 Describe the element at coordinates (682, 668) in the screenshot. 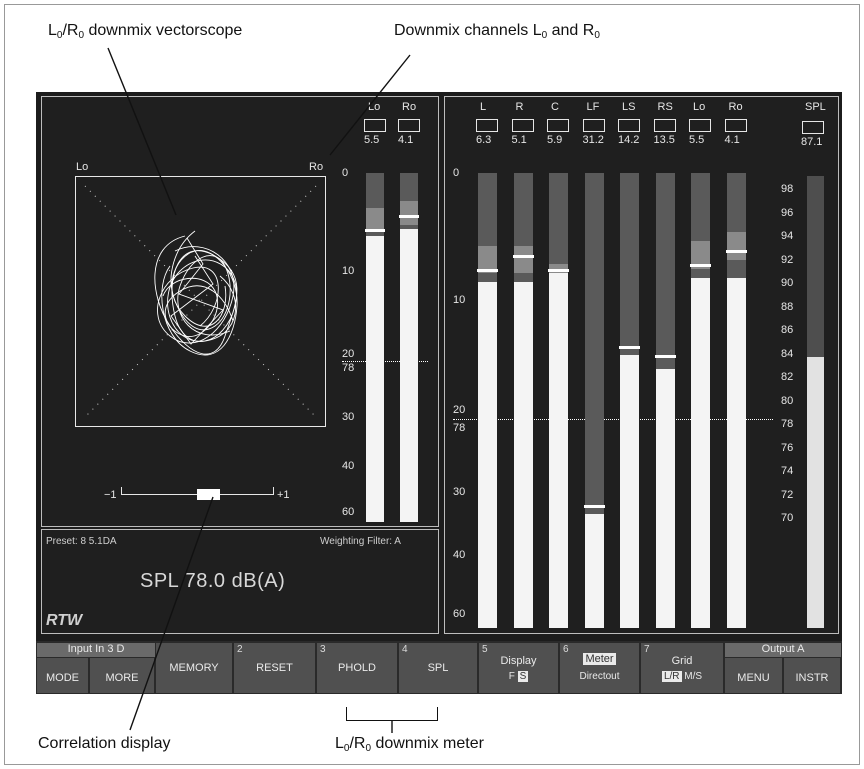

I see `grid-button: 7 Grid L/R M/S` at that location.